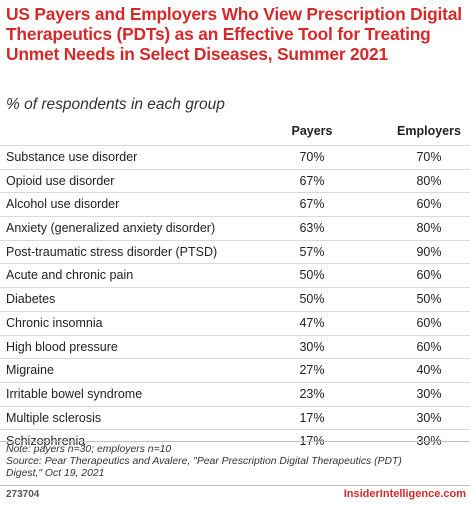 The image size is (470, 505). Describe the element at coordinates (30, 370) in the screenshot. I see `row-label: Migraine` at that location.